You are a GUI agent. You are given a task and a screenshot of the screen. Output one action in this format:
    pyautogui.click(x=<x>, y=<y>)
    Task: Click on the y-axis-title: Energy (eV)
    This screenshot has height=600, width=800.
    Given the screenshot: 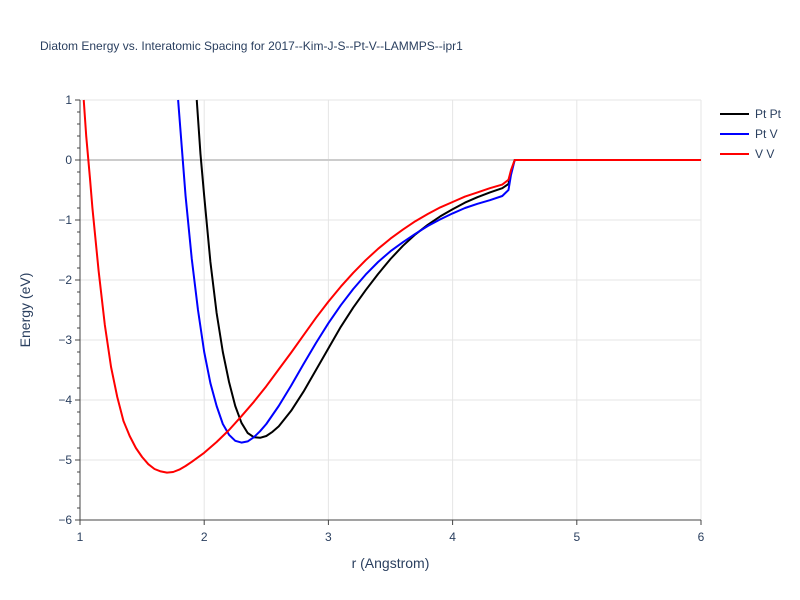 What is the action you would take?
    pyautogui.click(x=25, y=310)
    